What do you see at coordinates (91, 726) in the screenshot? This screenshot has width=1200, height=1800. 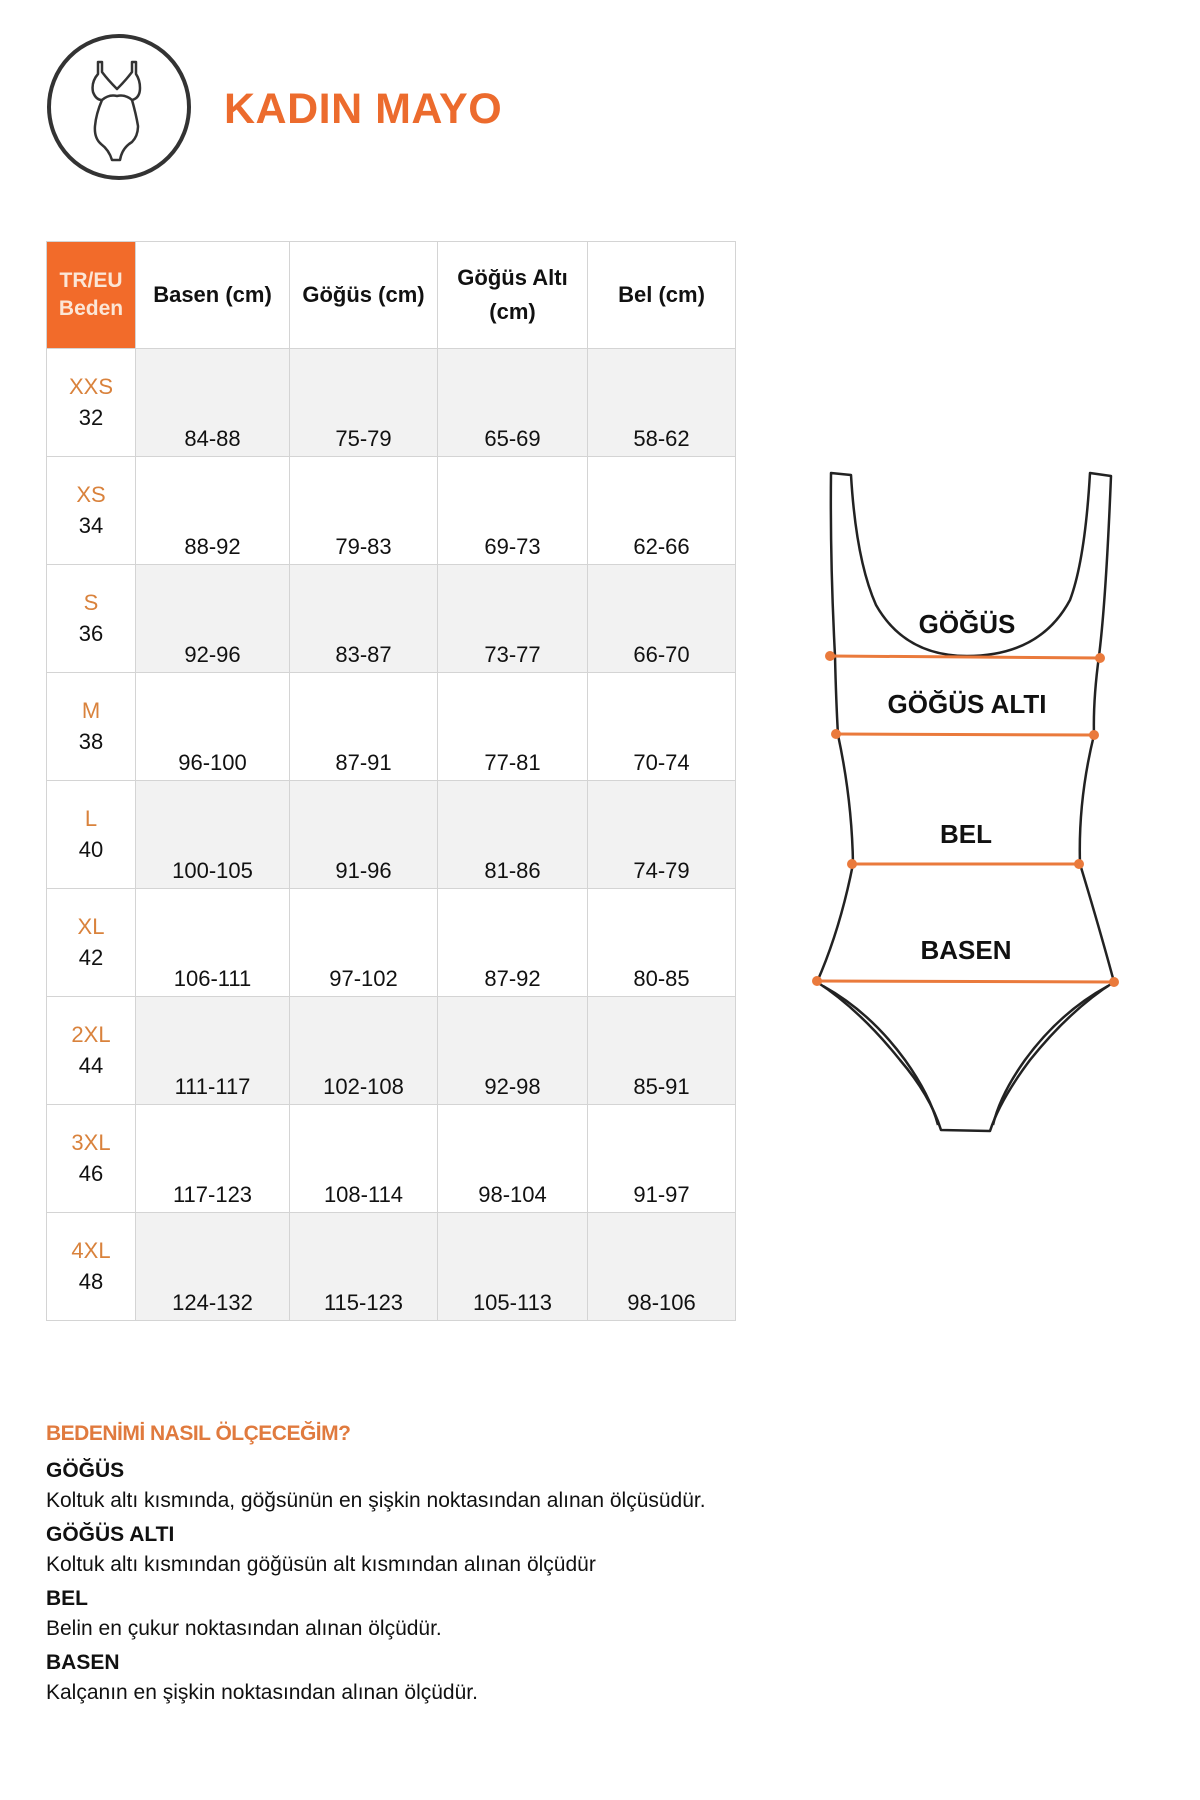 I see `size-cell: M 38` at bounding box center [91, 726].